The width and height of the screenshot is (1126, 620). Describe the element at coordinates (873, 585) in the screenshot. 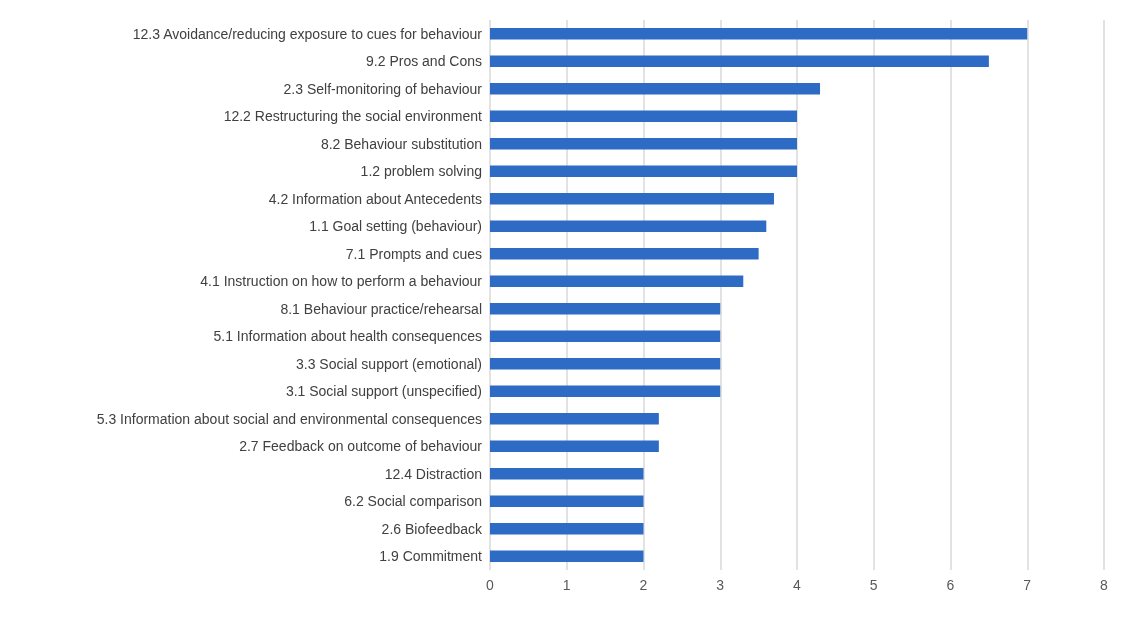

I see `x-tick-label: 5` at that location.